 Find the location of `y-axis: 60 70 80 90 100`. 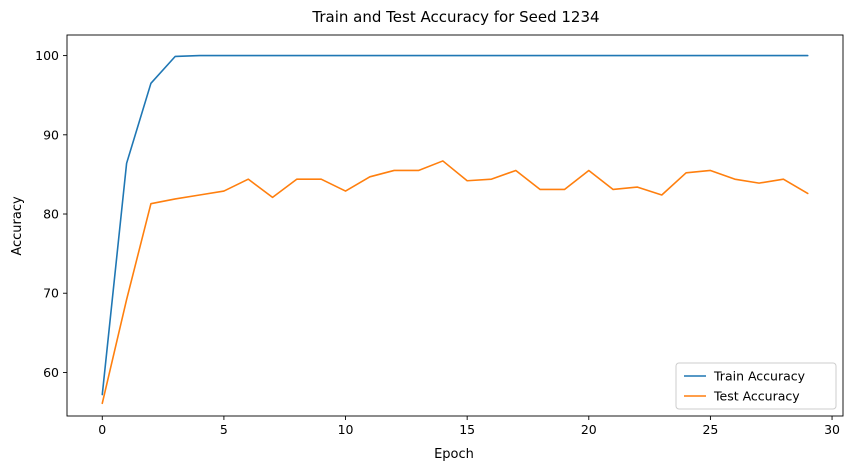

y-axis: 60 70 80 90 100 is located at coordinates (51, 214).